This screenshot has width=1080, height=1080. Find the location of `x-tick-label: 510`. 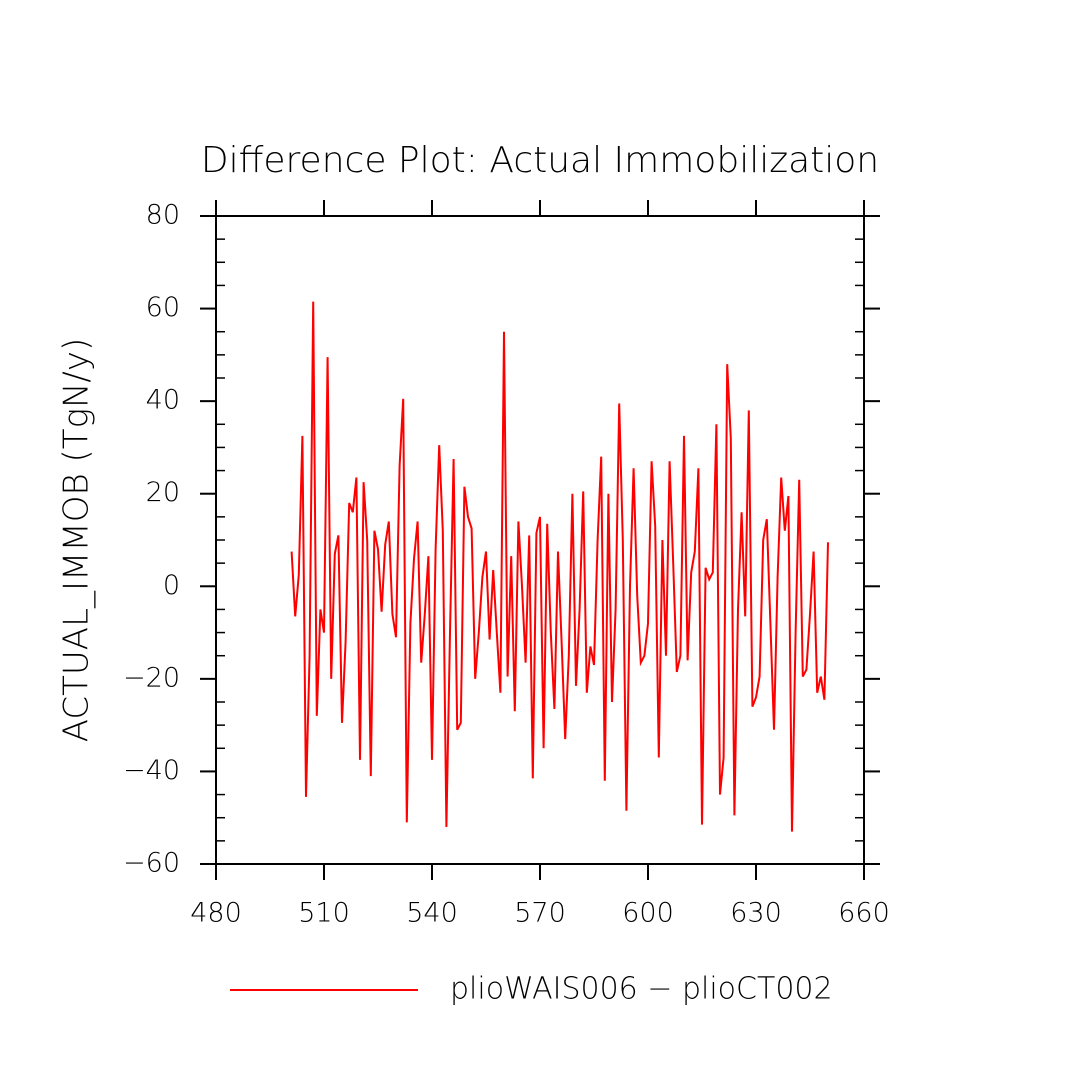

x-tick-label: 510 is located at coordinates (324, 913).